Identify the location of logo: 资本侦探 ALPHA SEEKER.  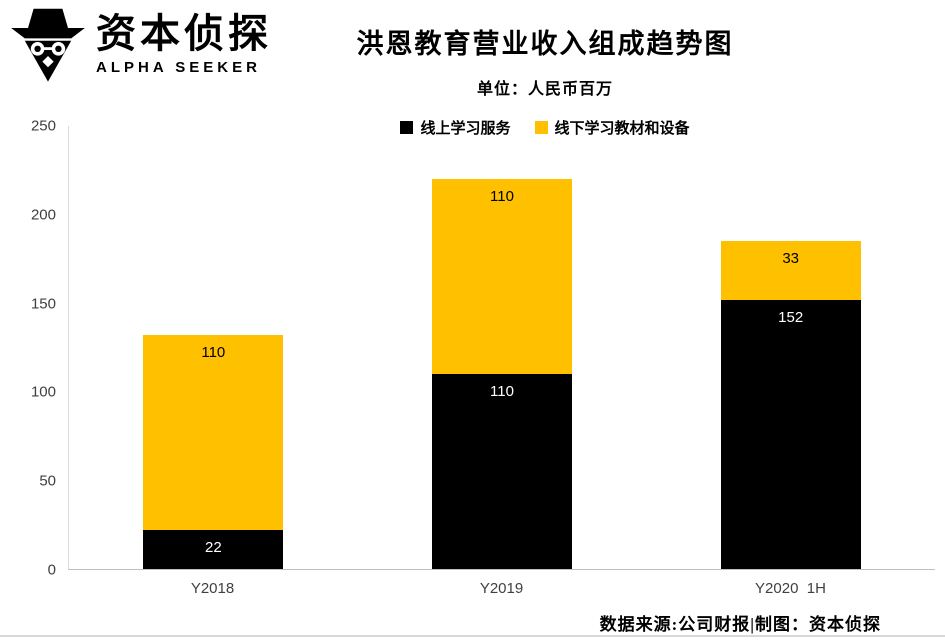
(140, 44).